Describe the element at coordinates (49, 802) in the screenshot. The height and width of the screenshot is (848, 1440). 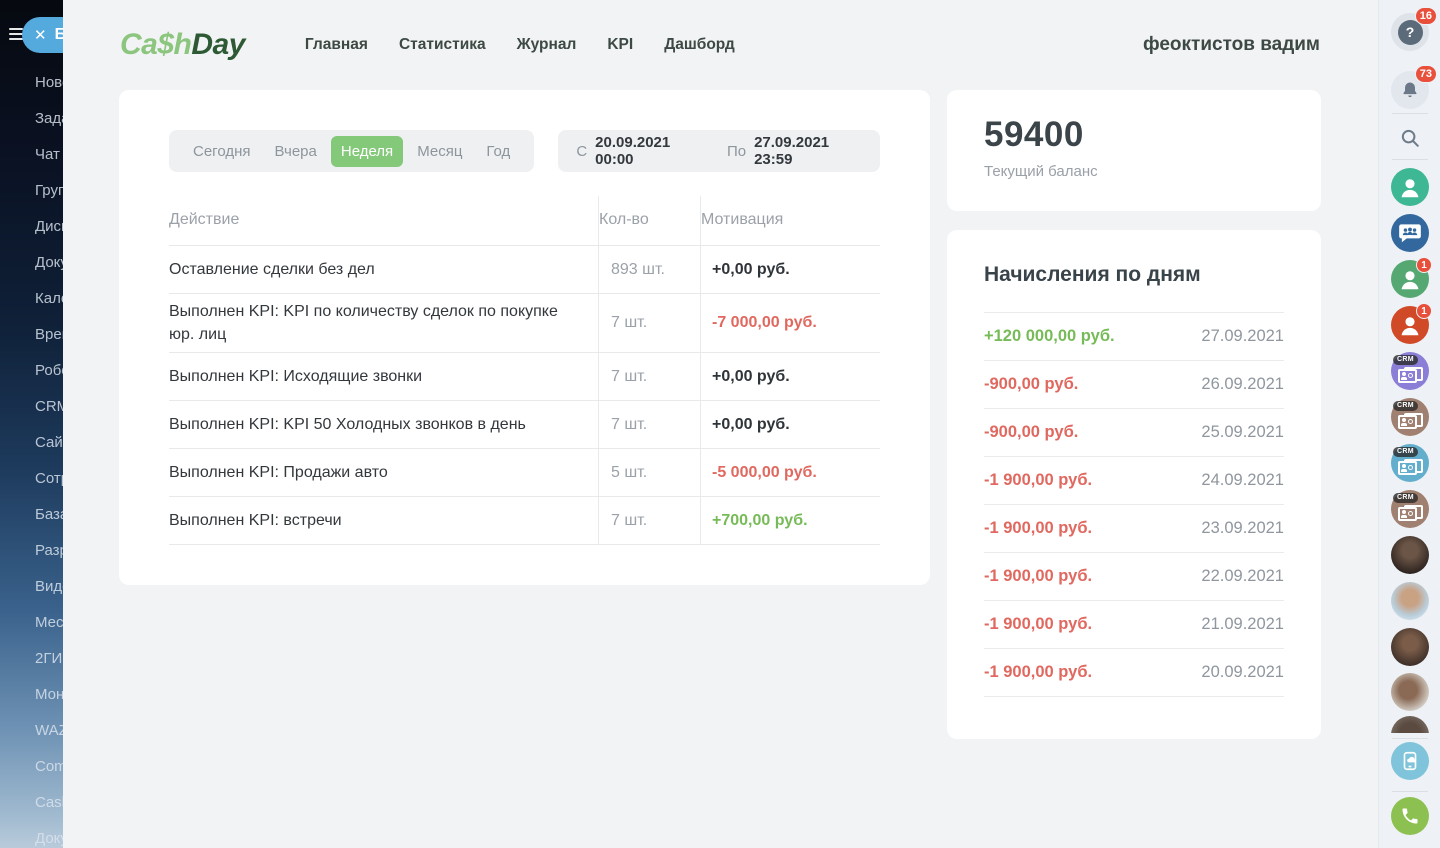
I see `sidebar-menu-item: Cash` at that location.